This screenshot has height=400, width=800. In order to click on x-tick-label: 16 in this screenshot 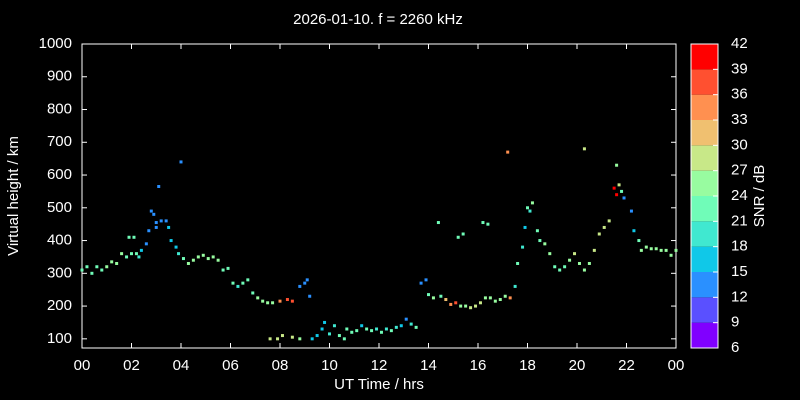, I will do `click(478, 365)`.